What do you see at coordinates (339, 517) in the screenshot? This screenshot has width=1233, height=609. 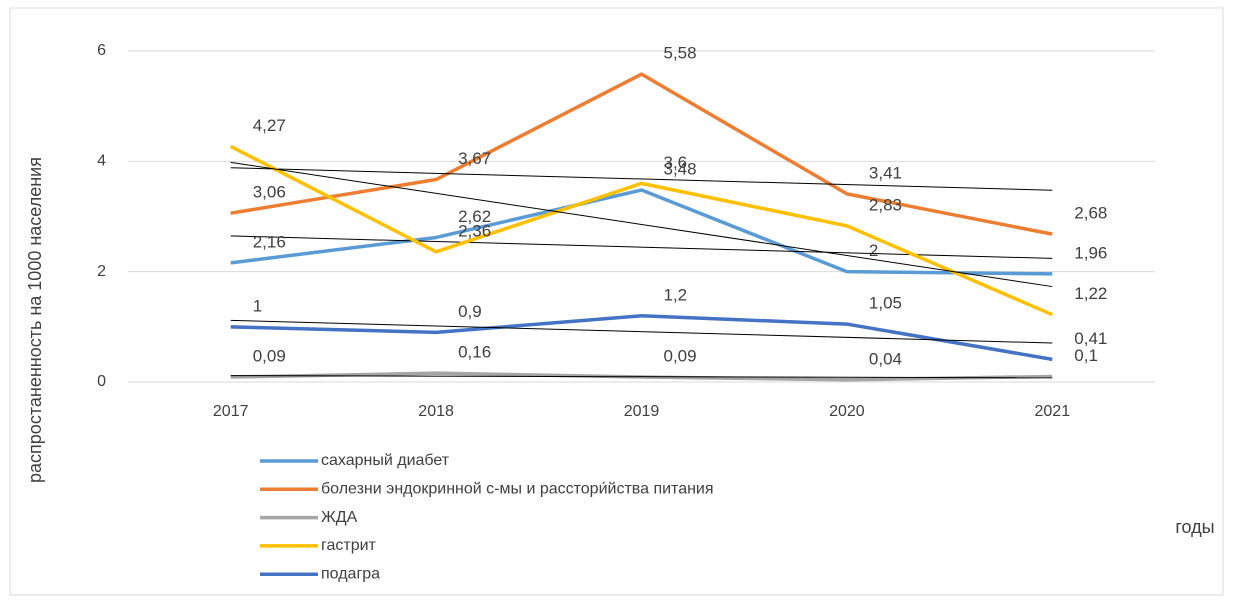 I see `legend-label: ЖДА` at bounding box center [339, 517].